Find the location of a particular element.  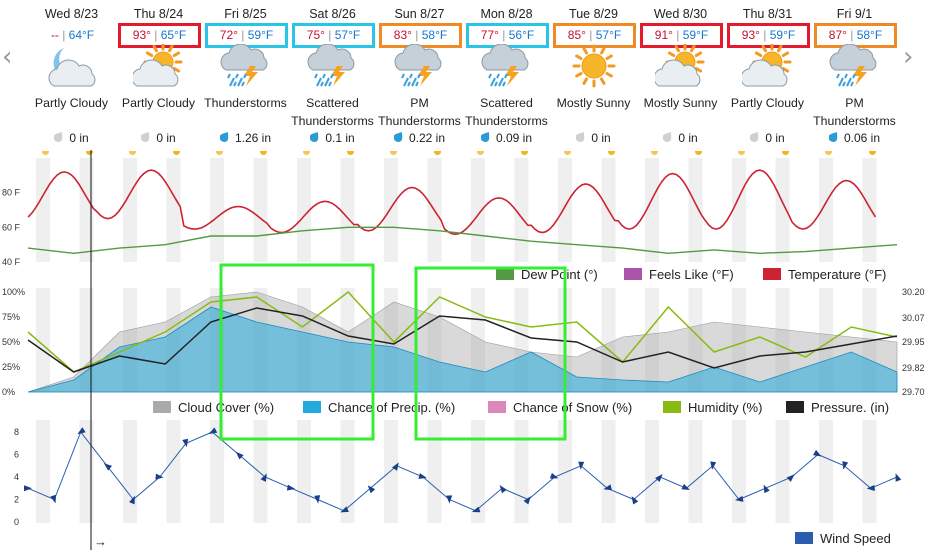

high-temperature: 75° is located at coordinates (315, 35).